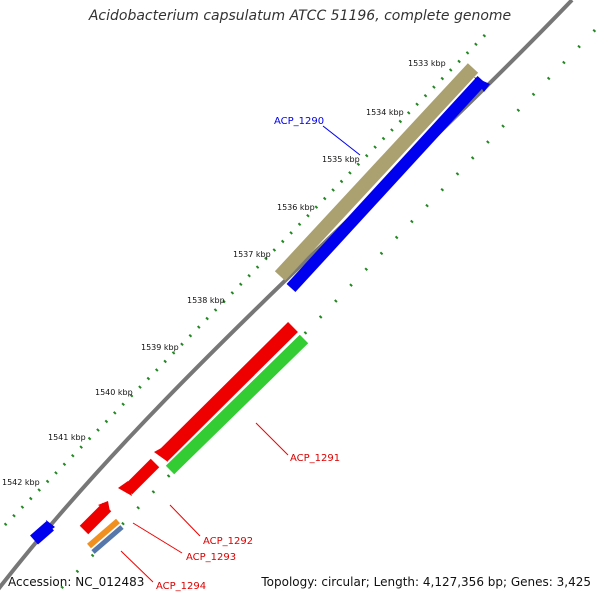 The image size is (600, 600). What do you see at coordinates (252, 254) in the screenshot?
I see `tick-label: 1537 kbp` at bounding box center [252, 254].